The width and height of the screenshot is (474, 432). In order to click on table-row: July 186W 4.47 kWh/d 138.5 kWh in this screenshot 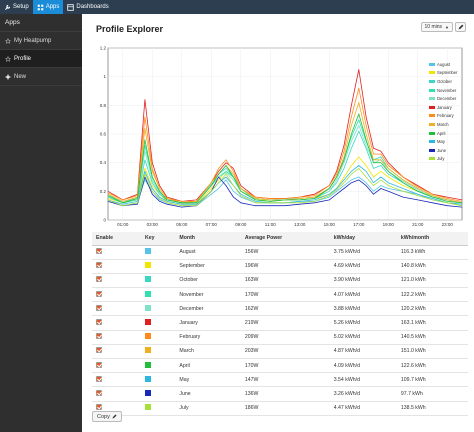, I will do `click(280, 408)`.